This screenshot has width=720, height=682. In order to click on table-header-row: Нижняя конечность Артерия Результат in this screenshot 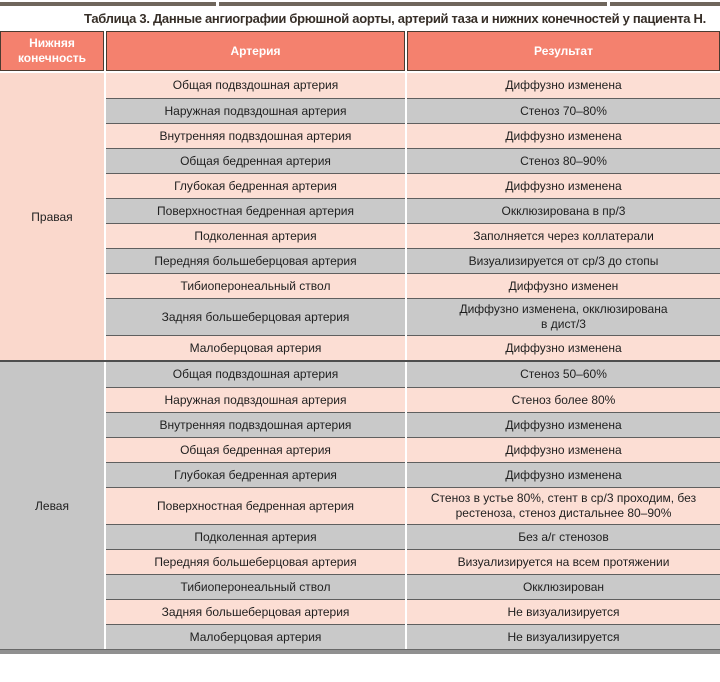, I will do `click(360, 51)`.